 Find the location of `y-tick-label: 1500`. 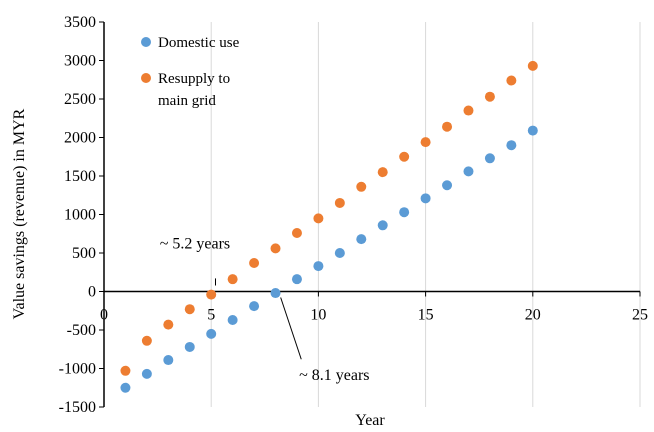

y-tick-label: 1500 is located at coordinates (80, 176).